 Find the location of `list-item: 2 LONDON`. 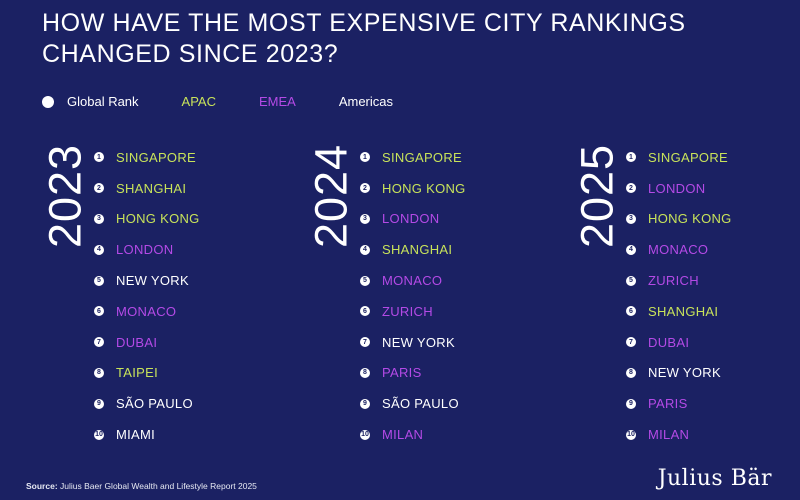

list-item: 2 LONDON is located at coordinates (679, 188).